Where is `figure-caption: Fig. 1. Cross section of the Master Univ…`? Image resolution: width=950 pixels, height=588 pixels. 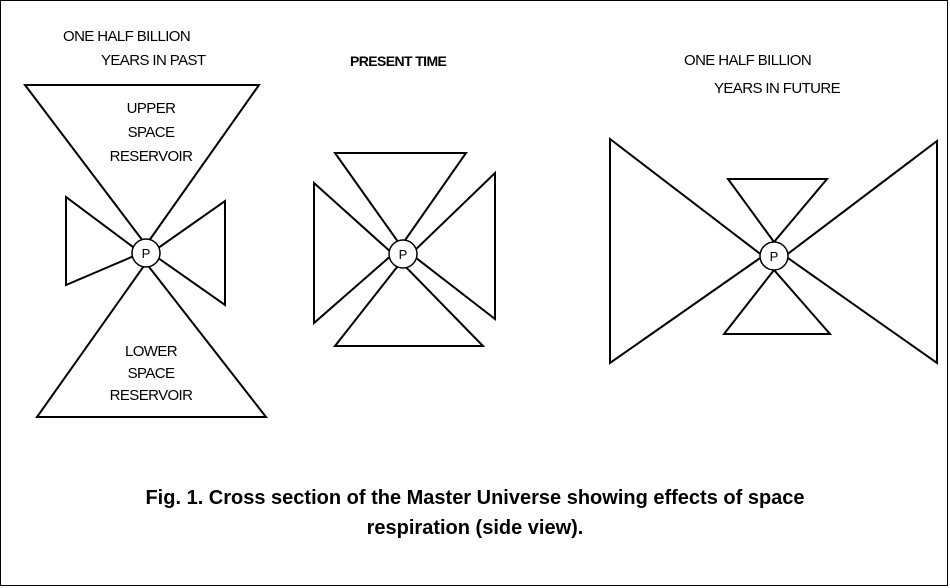 figure-caption: Fig. 1. Cross section of the Master Univ… is located at coordinates (475, 513).